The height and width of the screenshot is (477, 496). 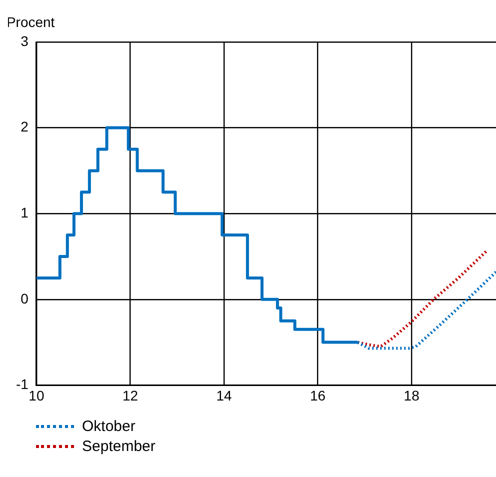 What do you see at coordinates (24, 212) in the screenshot?
I see `y-tick-label: 1` at bounding box center [24, 212].